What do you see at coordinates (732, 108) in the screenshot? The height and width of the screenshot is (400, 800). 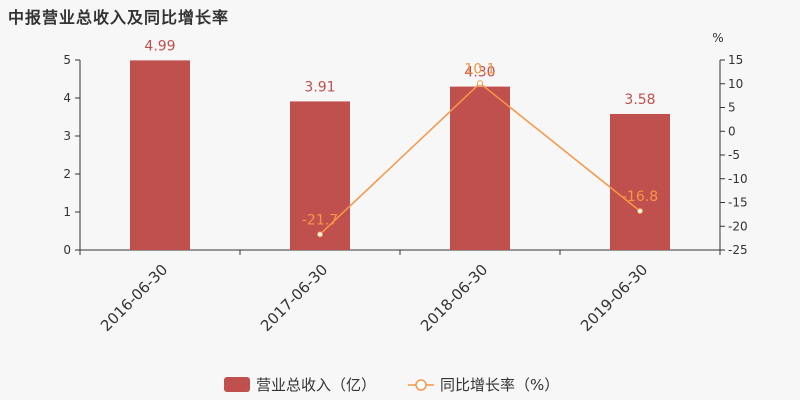 I see `y-right-tick-label: 5` at bounding box center [732, 108].